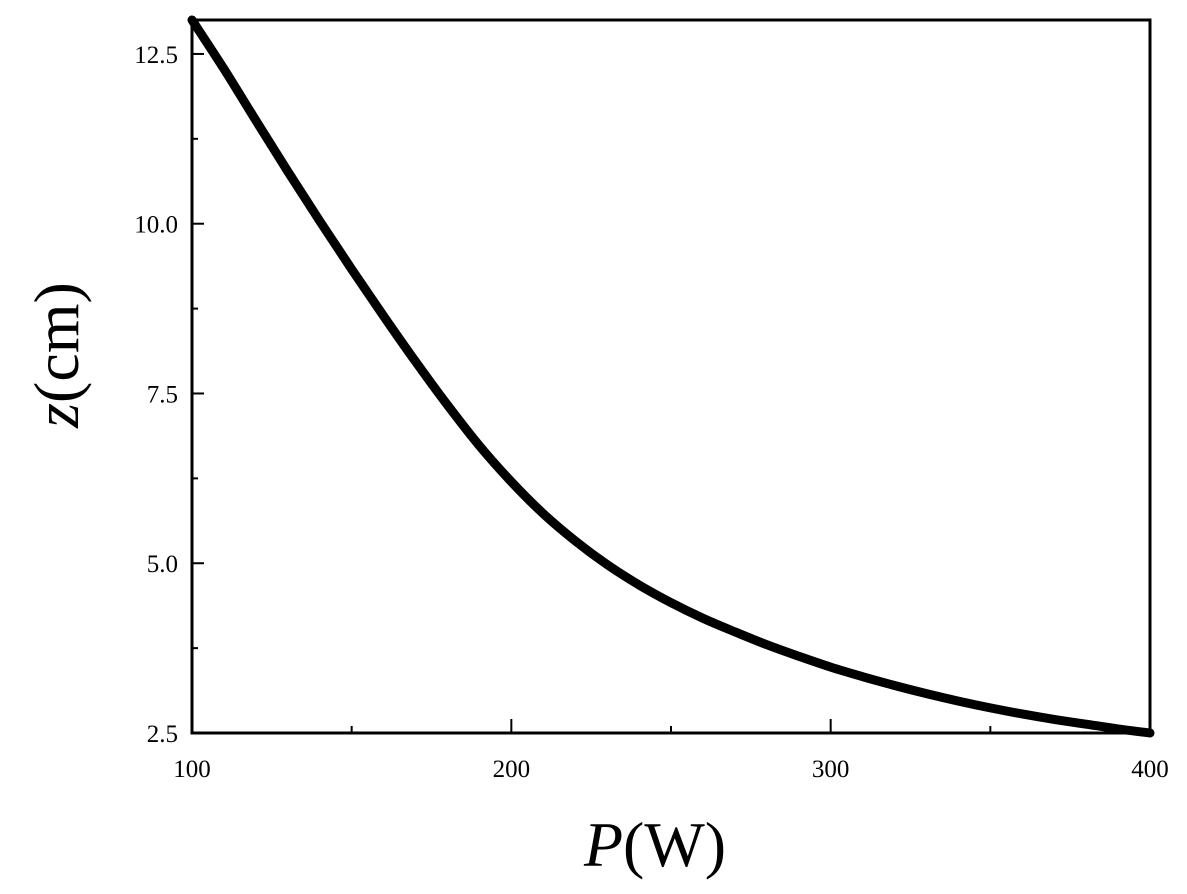 The height and width of the screenshot is (894, 1187). I want to click on y-tick-label: 2.5, so click(162, 734).